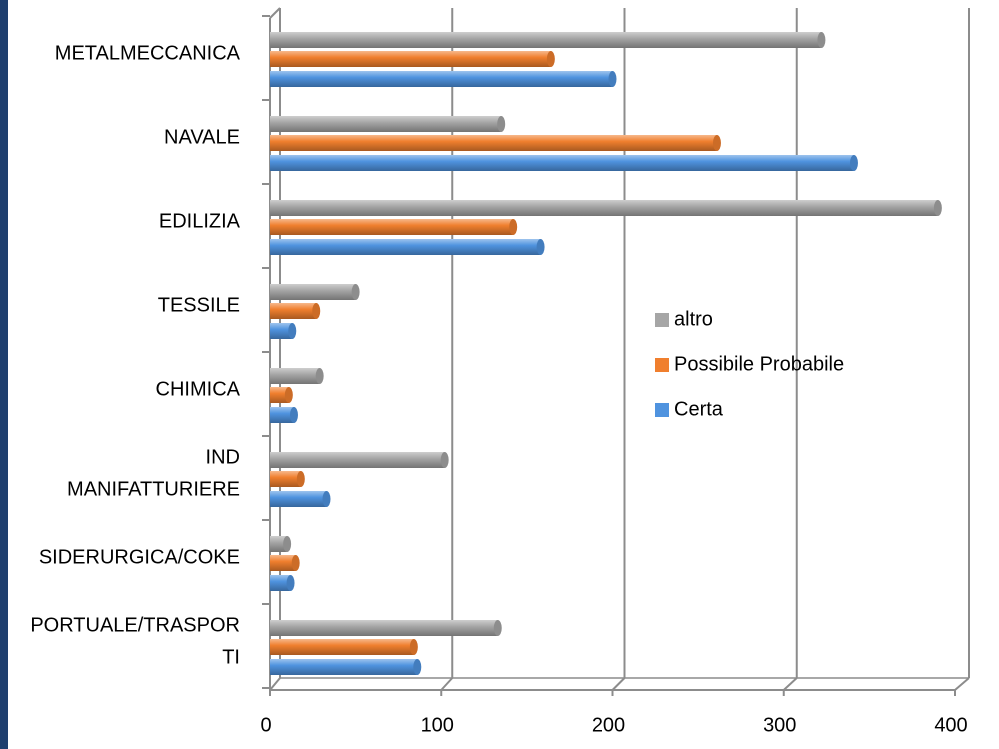 This screenshot has width=999, height=749. What do you see at coordinates (223, 457) in the screenshot?
I see `category-label: IND` at bounding box center [223, 457].